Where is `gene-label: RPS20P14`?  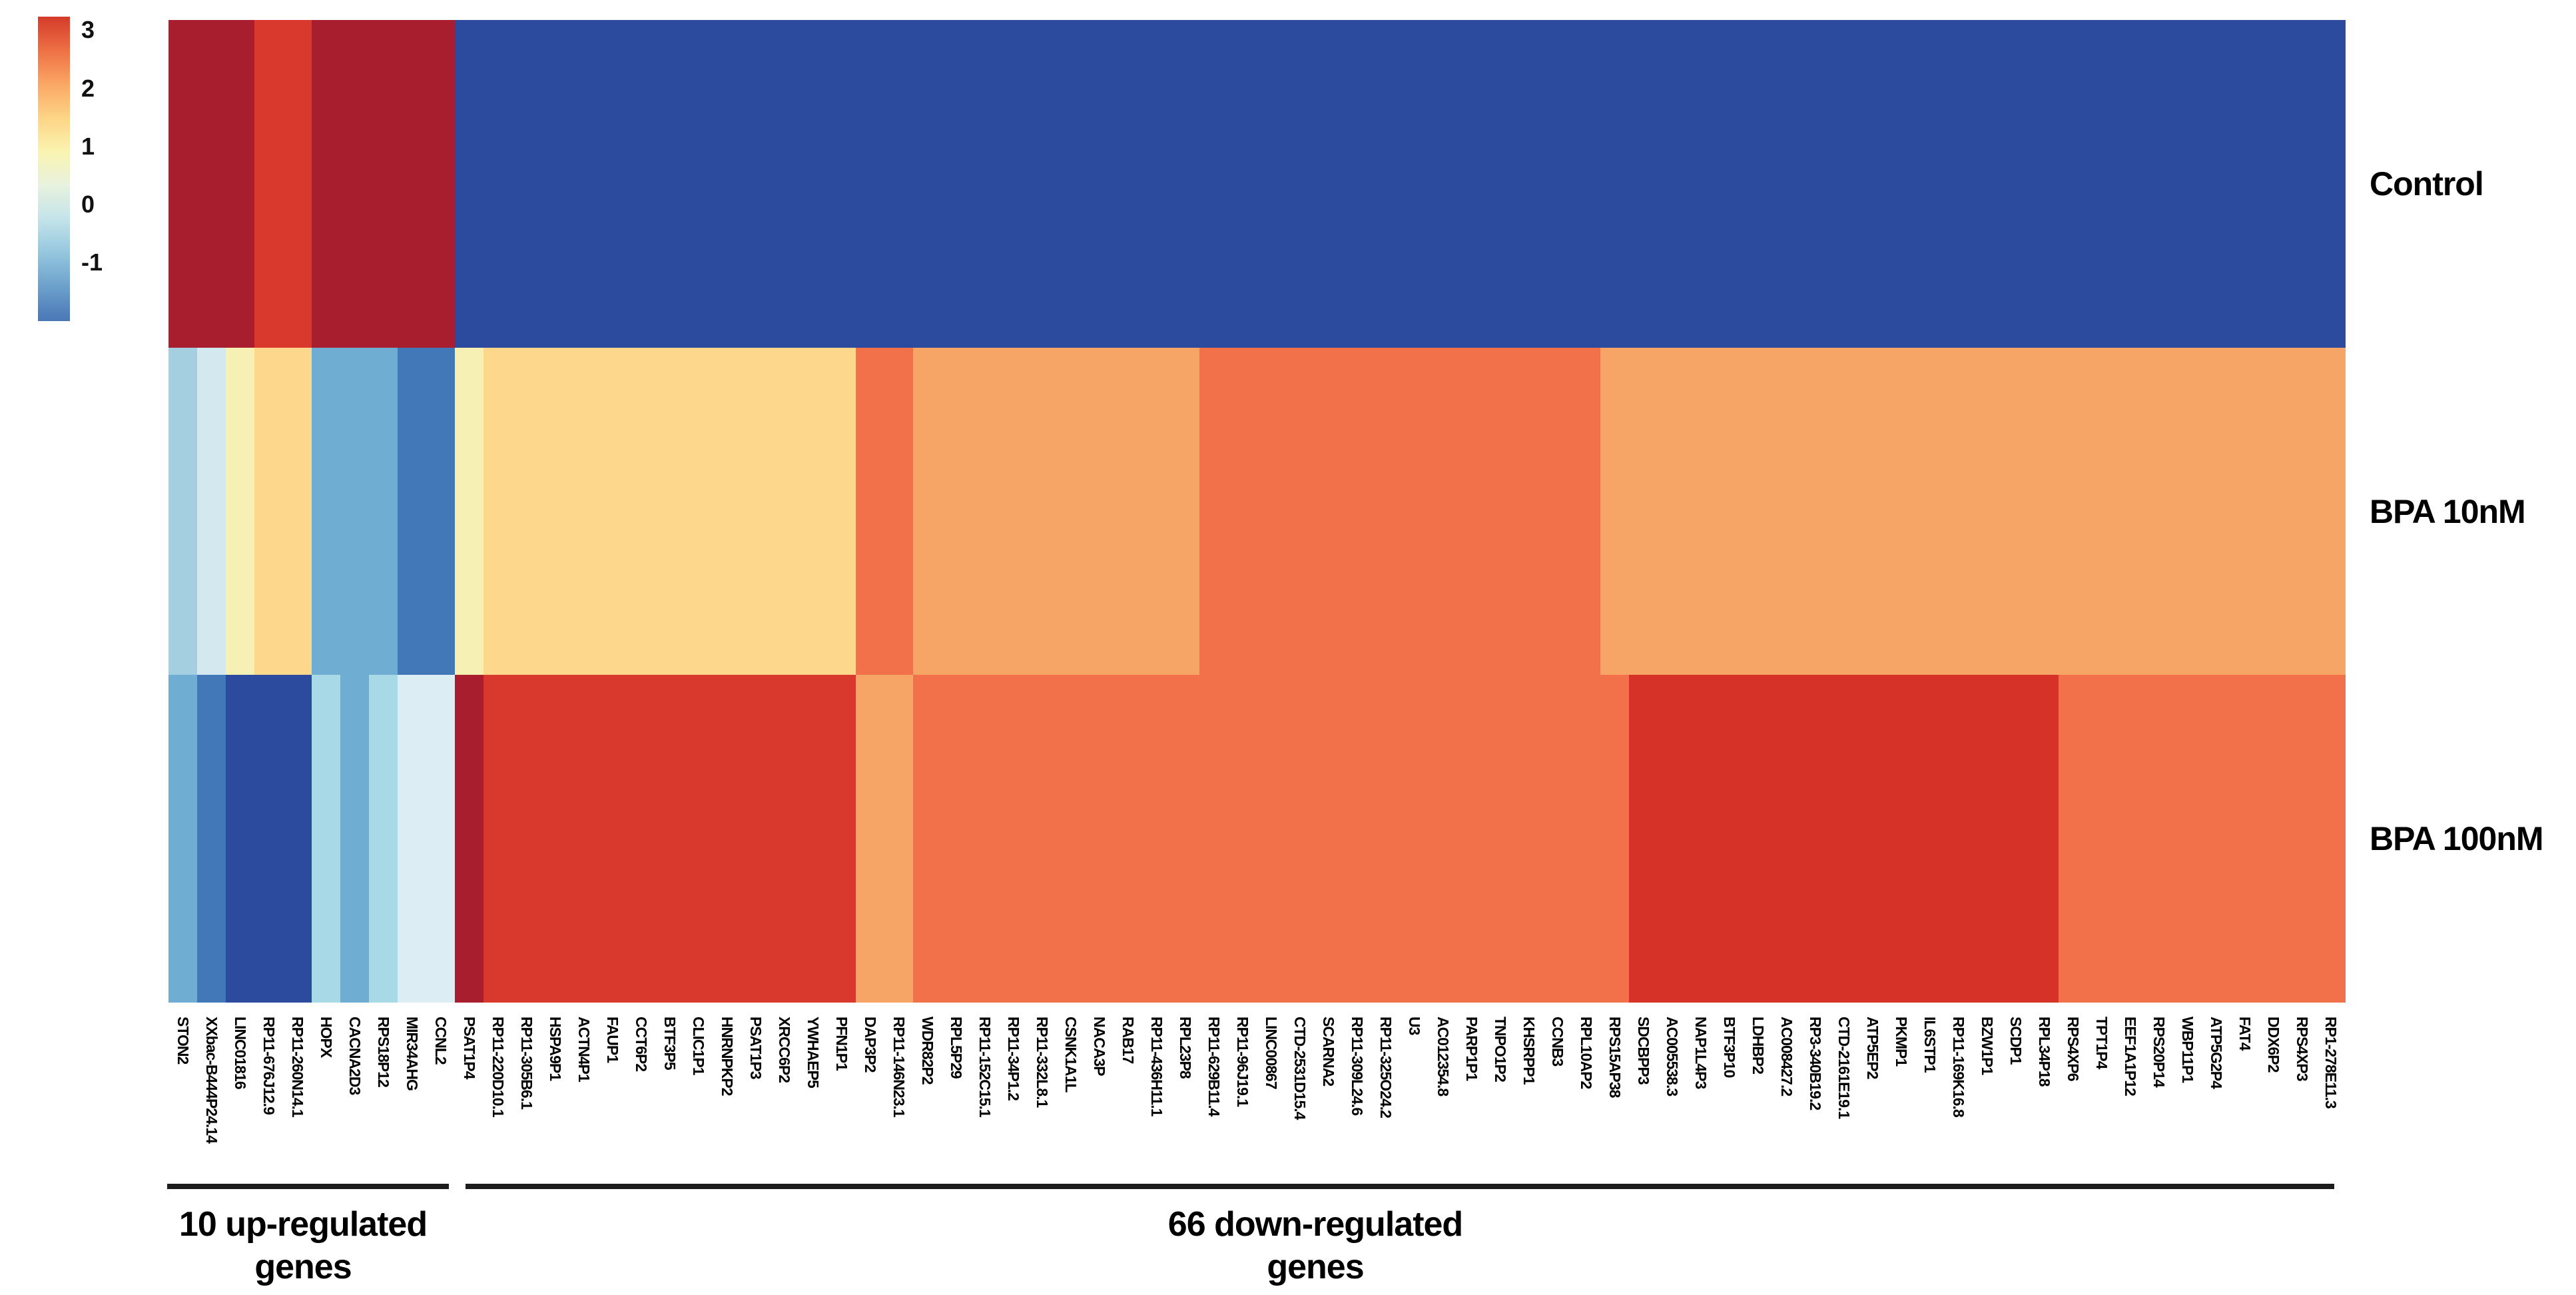 gene-label: RPS20P14 is located at coordinates (2159, 1052).